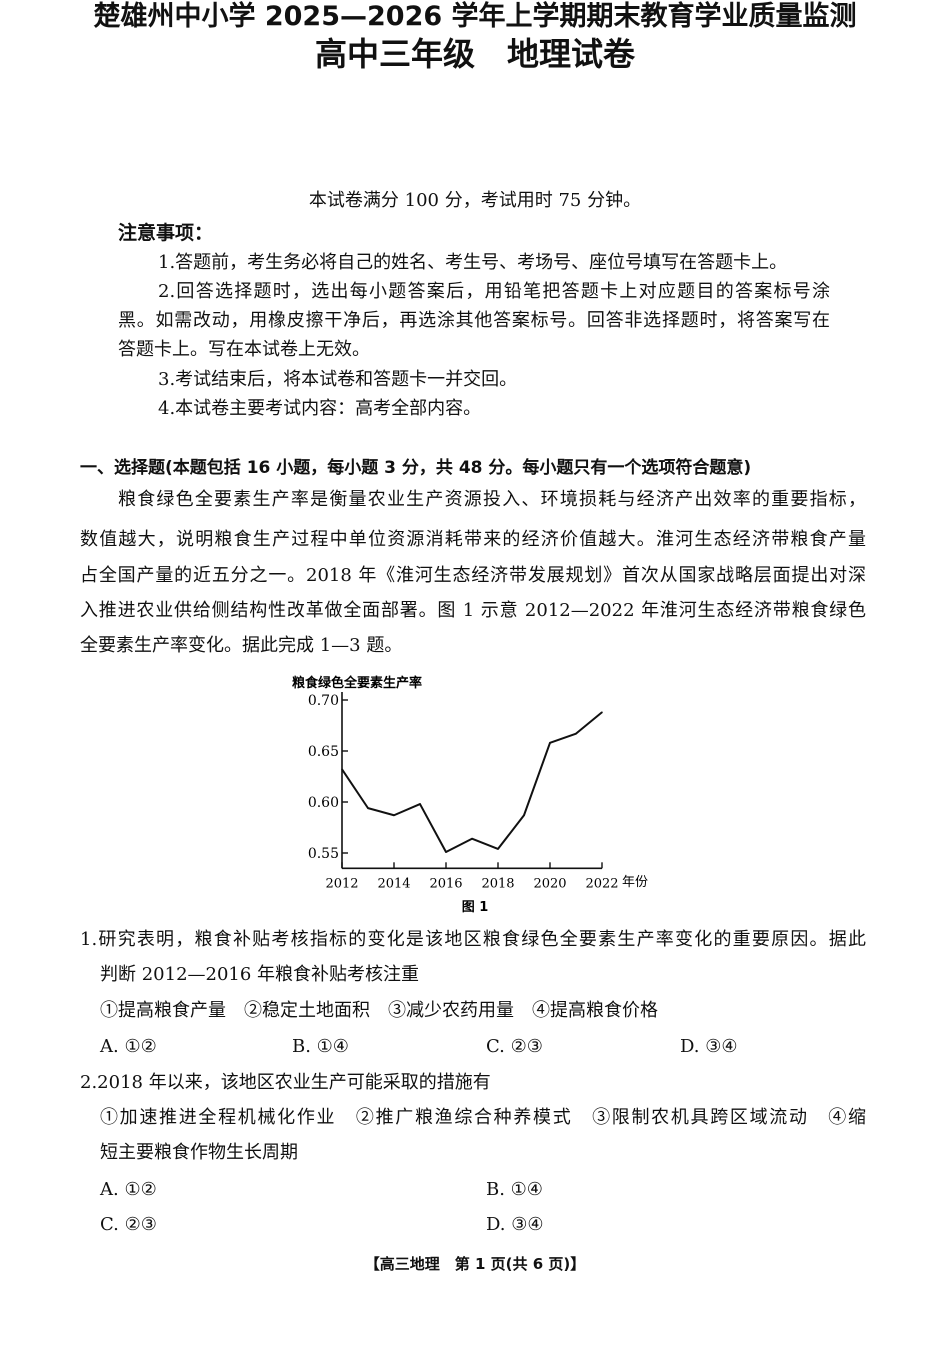  Describe the element at coordinates (379, 1010) in the screenshot. I see `question-1-items: ①提高粮食产量 ②稳定土地面积 ③减少农药用量 ④提高粮食价格` at that location.